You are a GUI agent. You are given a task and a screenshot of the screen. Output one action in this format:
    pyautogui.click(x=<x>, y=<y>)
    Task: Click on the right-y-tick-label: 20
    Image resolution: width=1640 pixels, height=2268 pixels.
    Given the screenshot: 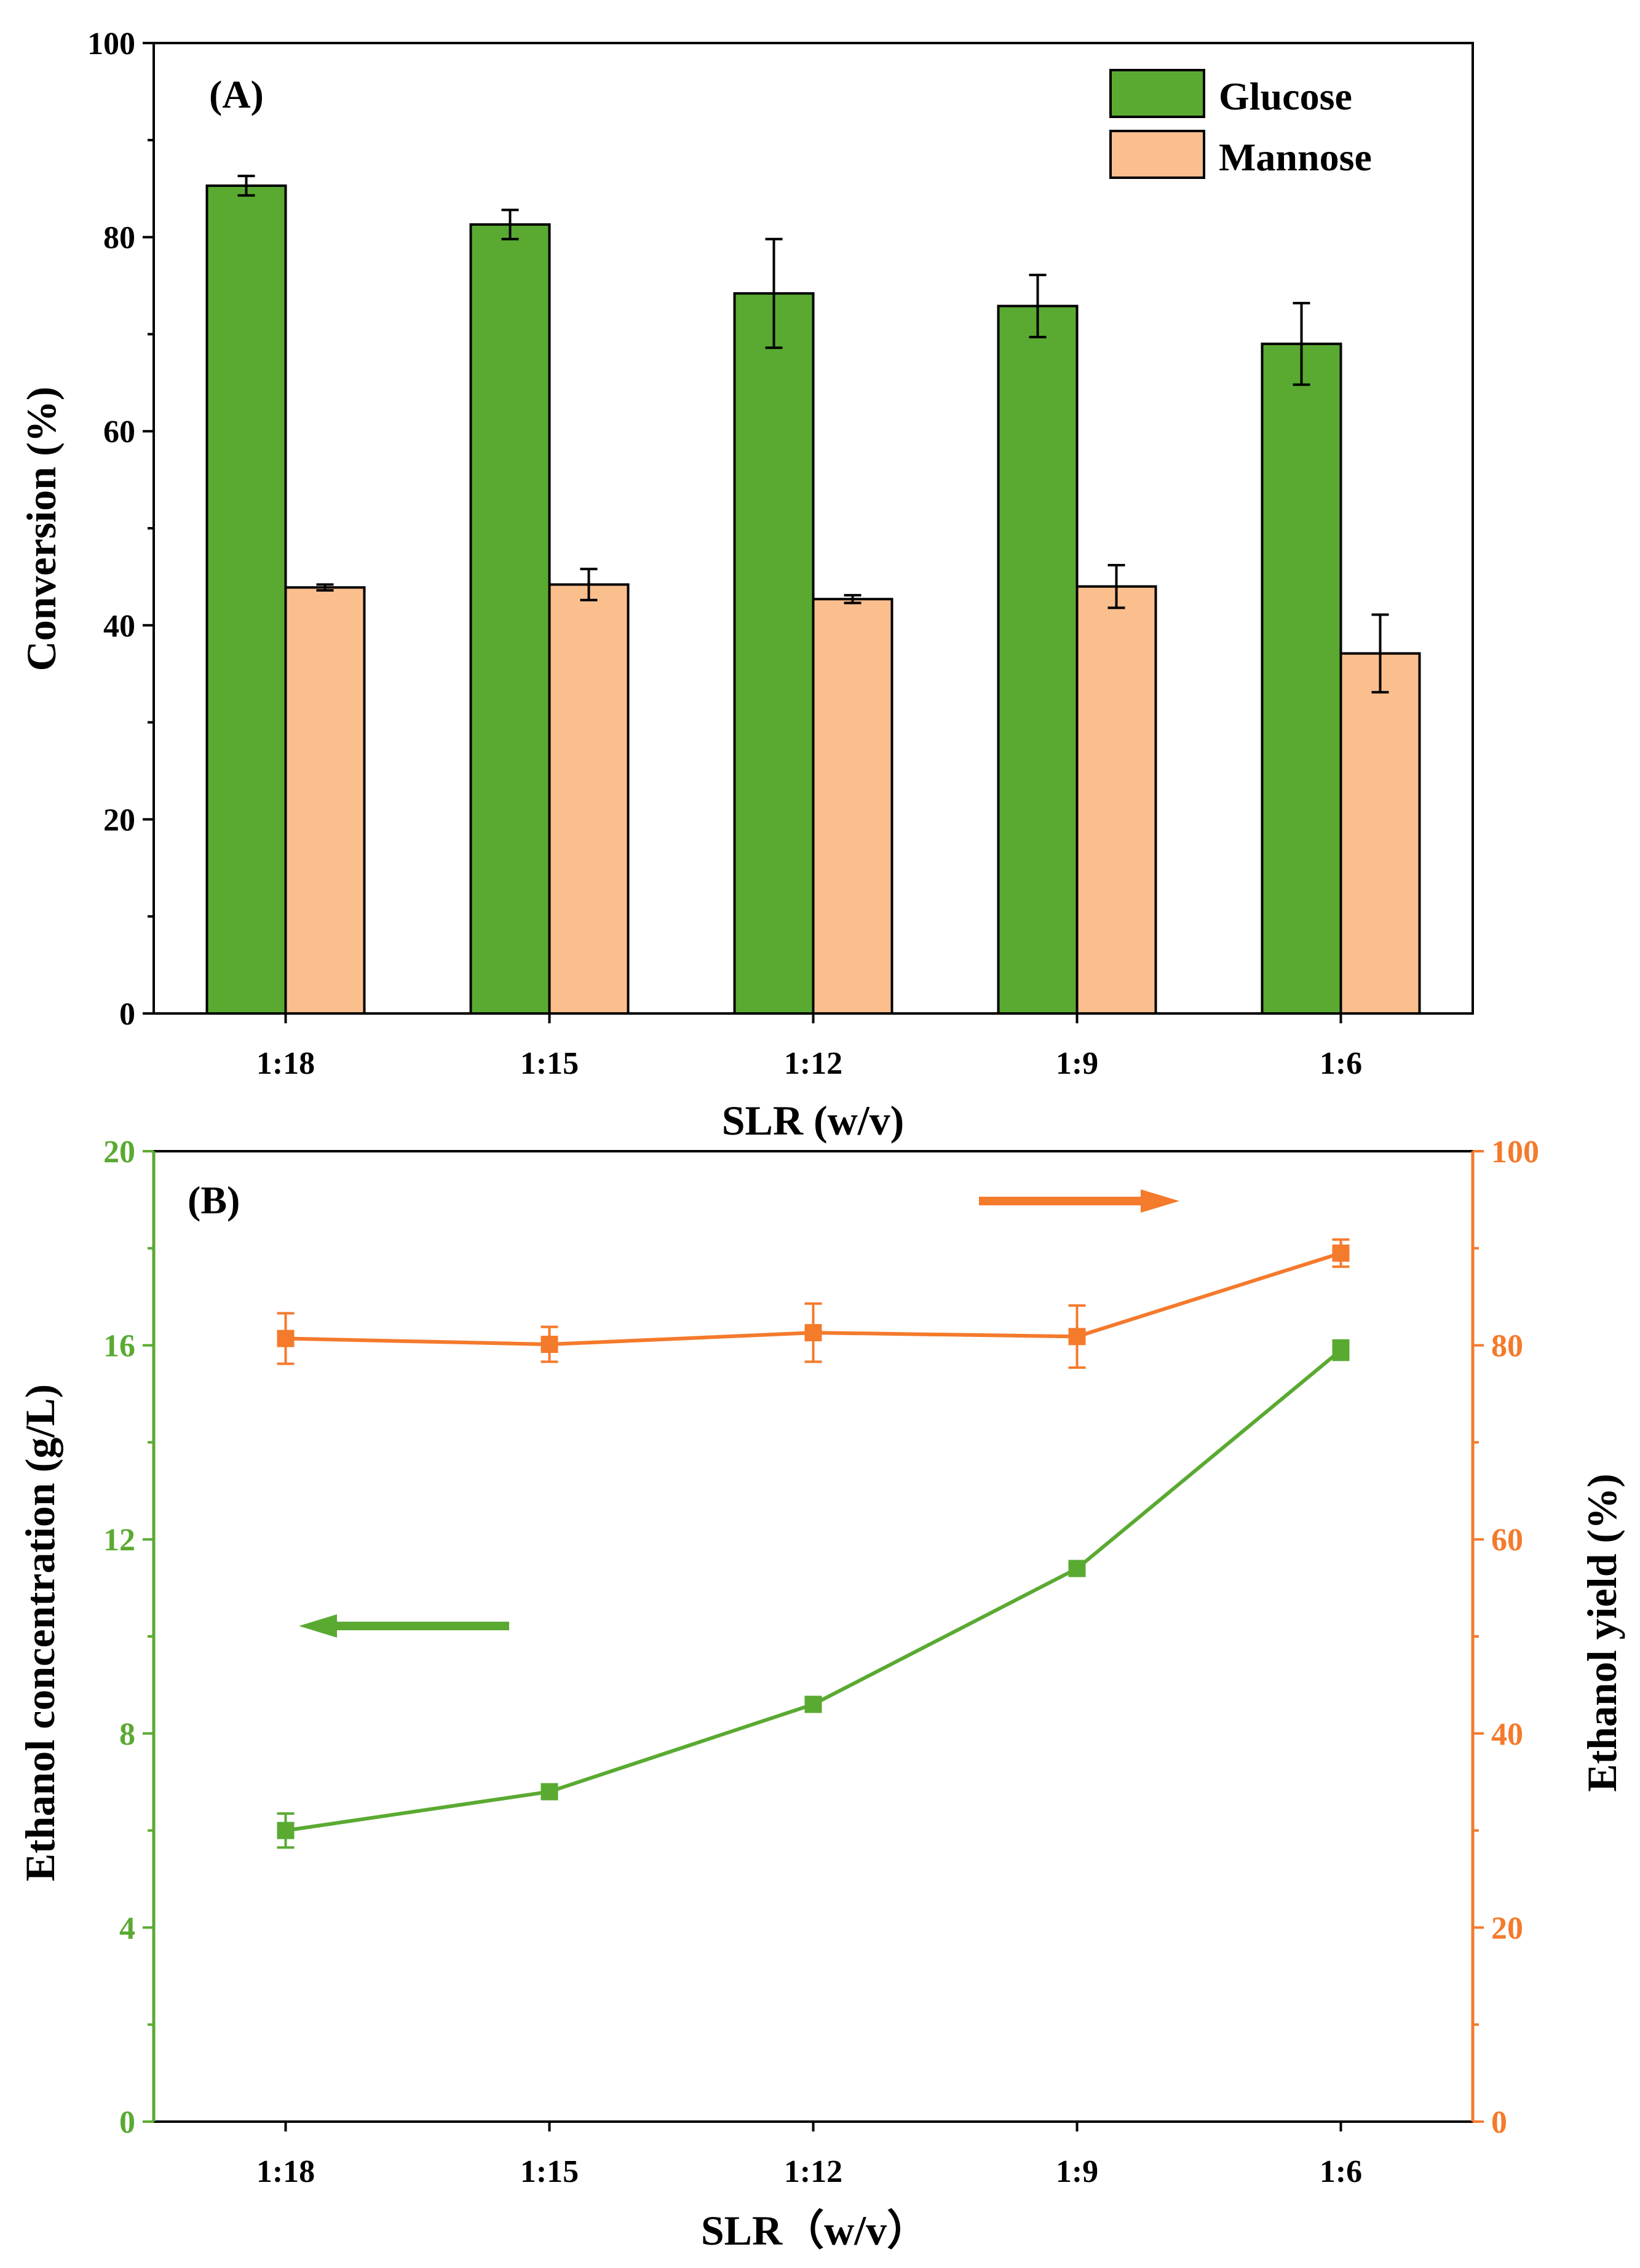 What is the action you would take?
    pyautogui.click(x=1507, y=1928)
    